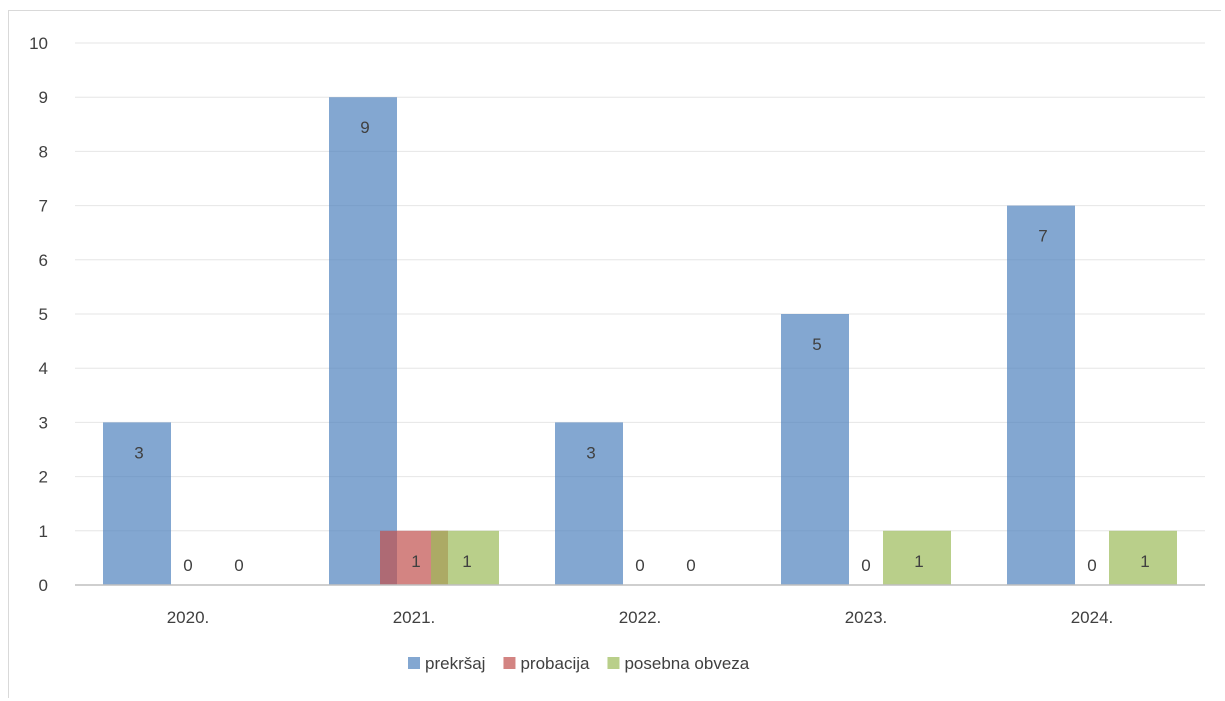 Image resolution: width=1225 pixels, height=701 pixels. Describe the element at coordinates (640, 605) in the screenshot. I see `x-axis: 2020. 2021. 2022. 2023. 2024.` at that location.